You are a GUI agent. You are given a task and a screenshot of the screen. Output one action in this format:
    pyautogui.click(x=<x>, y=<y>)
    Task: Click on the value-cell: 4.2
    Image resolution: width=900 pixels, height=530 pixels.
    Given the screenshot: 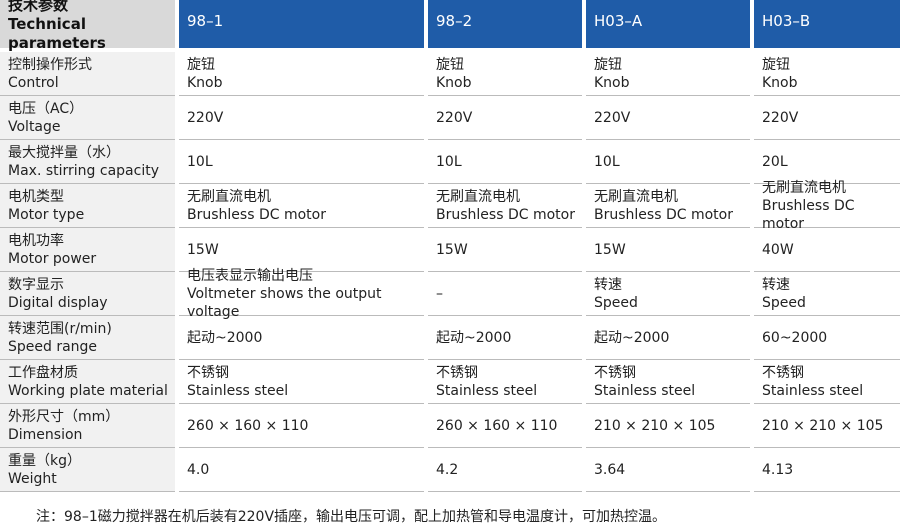 What is the action you would take?
    pyautogui.click(x=505, y=470)
    